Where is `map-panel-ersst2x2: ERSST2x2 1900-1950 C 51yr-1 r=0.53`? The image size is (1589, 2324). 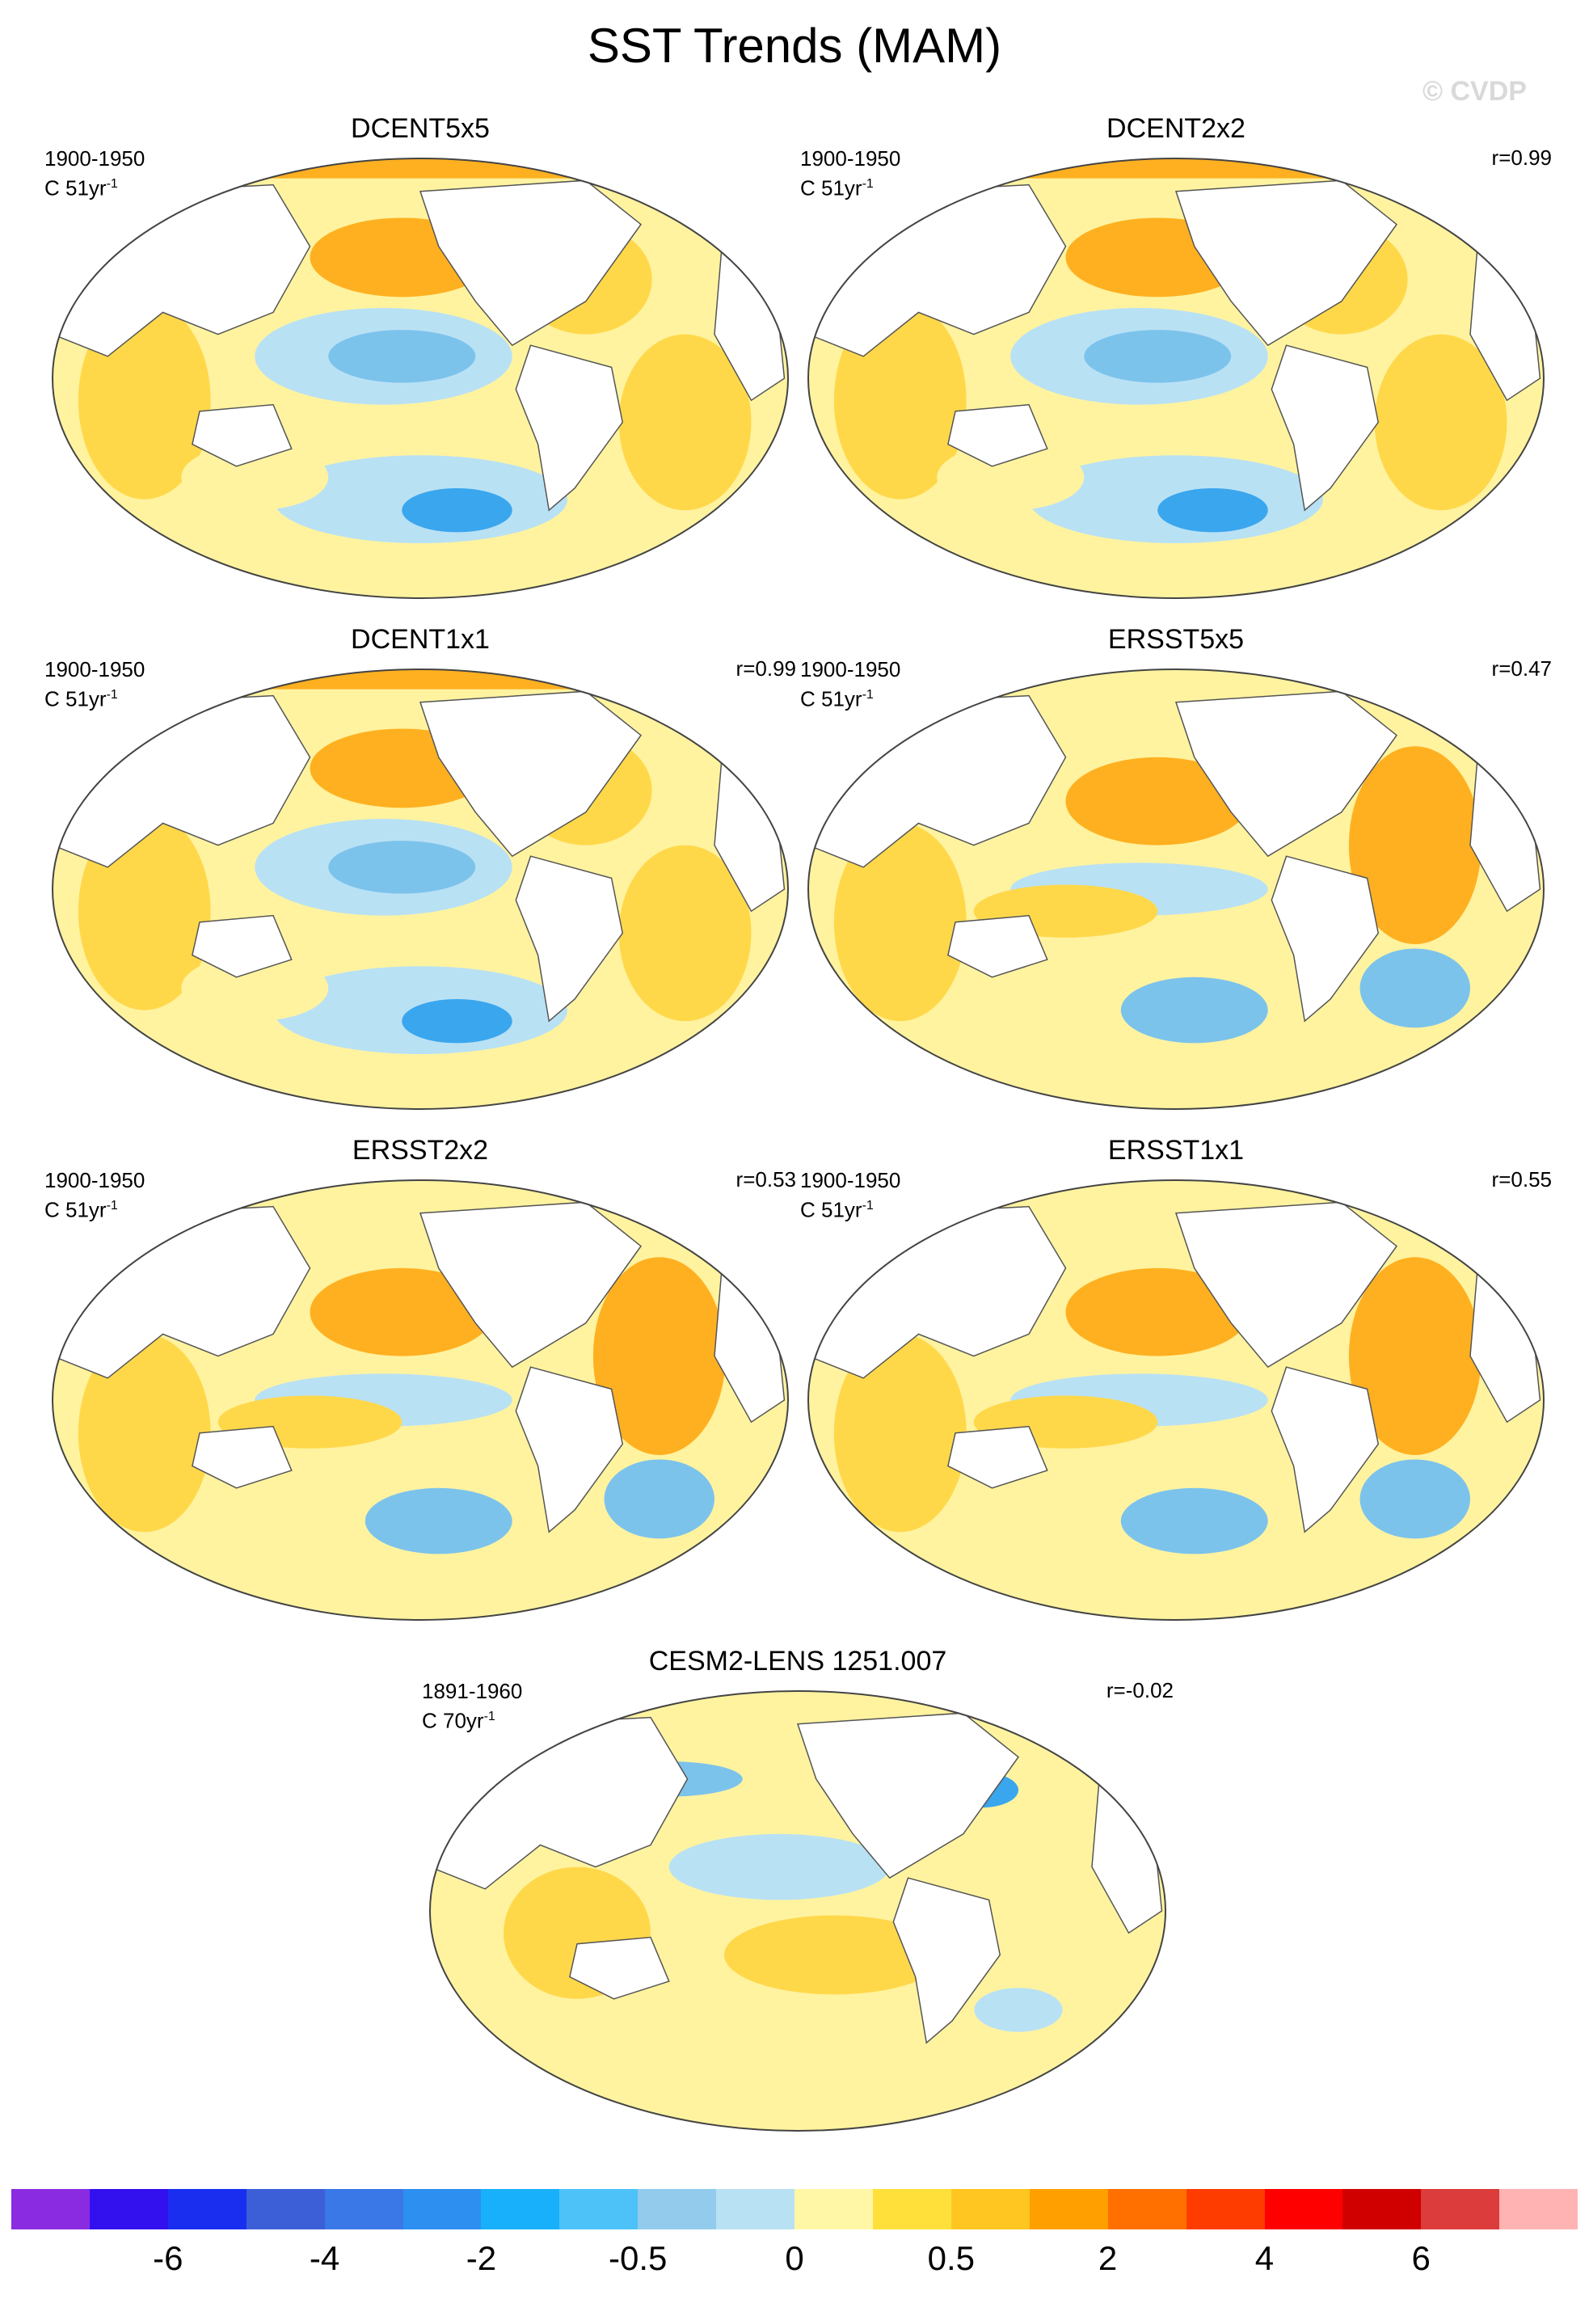
map-panel-ersst2x2: ERSST2x2 1900-1950 C 51yr-1 r=0.53 is located at coordinates (420, 1386).